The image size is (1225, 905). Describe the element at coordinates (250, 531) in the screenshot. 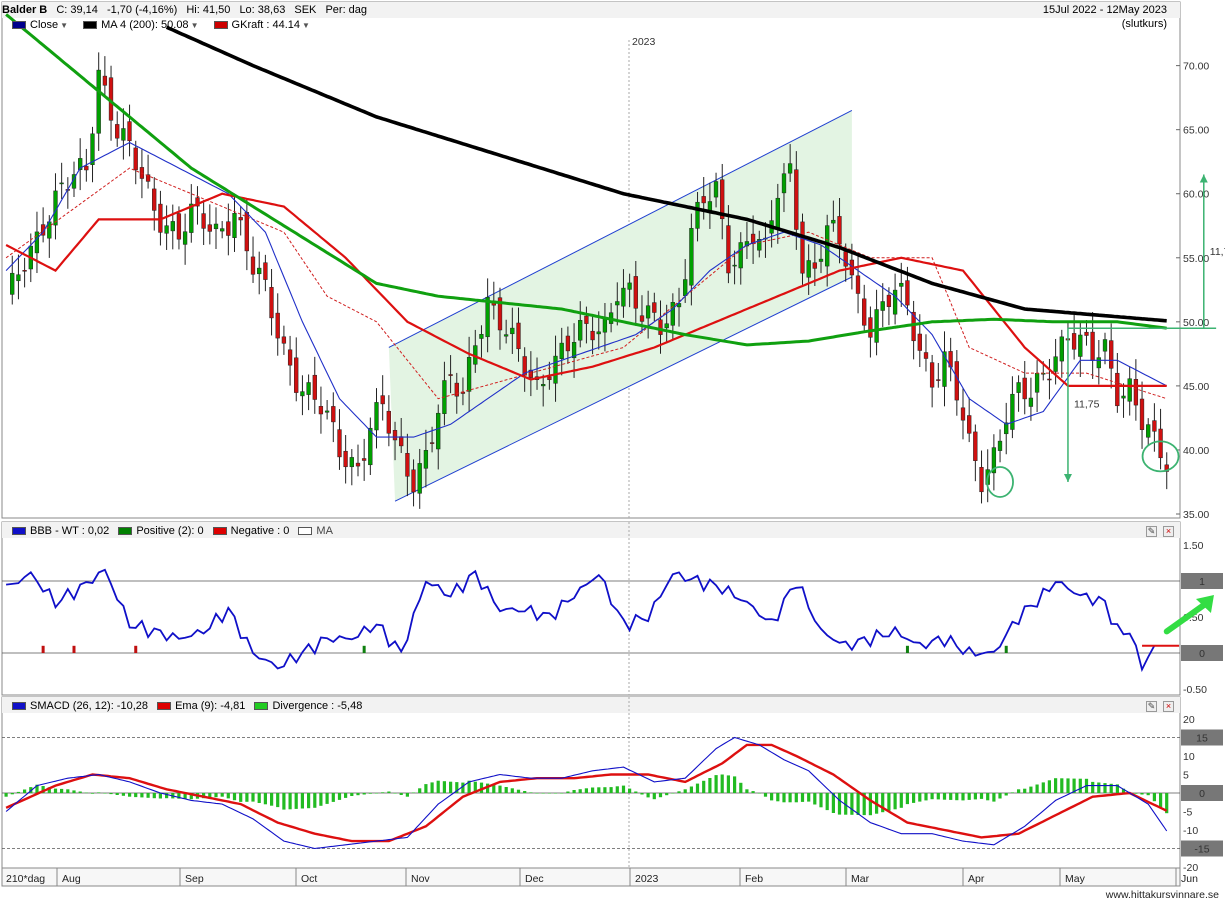

I see `legend-negative: Negative : 0` at that location.